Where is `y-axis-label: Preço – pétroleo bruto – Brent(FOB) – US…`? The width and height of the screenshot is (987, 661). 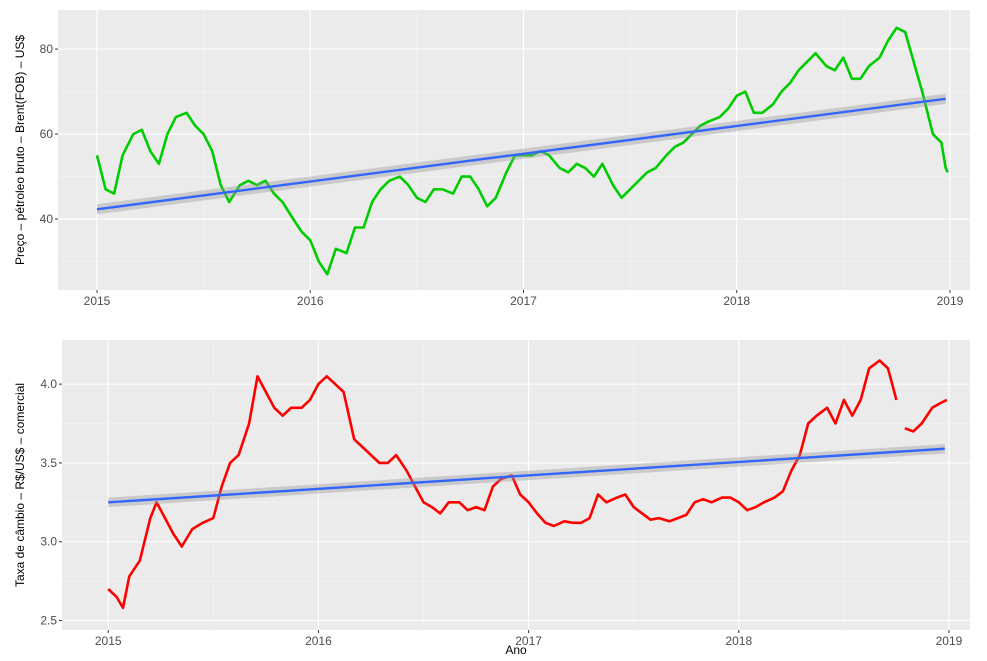 y-axis-label: Preço – pétroleo bruto – Brent(FOB) – US… is located at coordinates (20, 150).